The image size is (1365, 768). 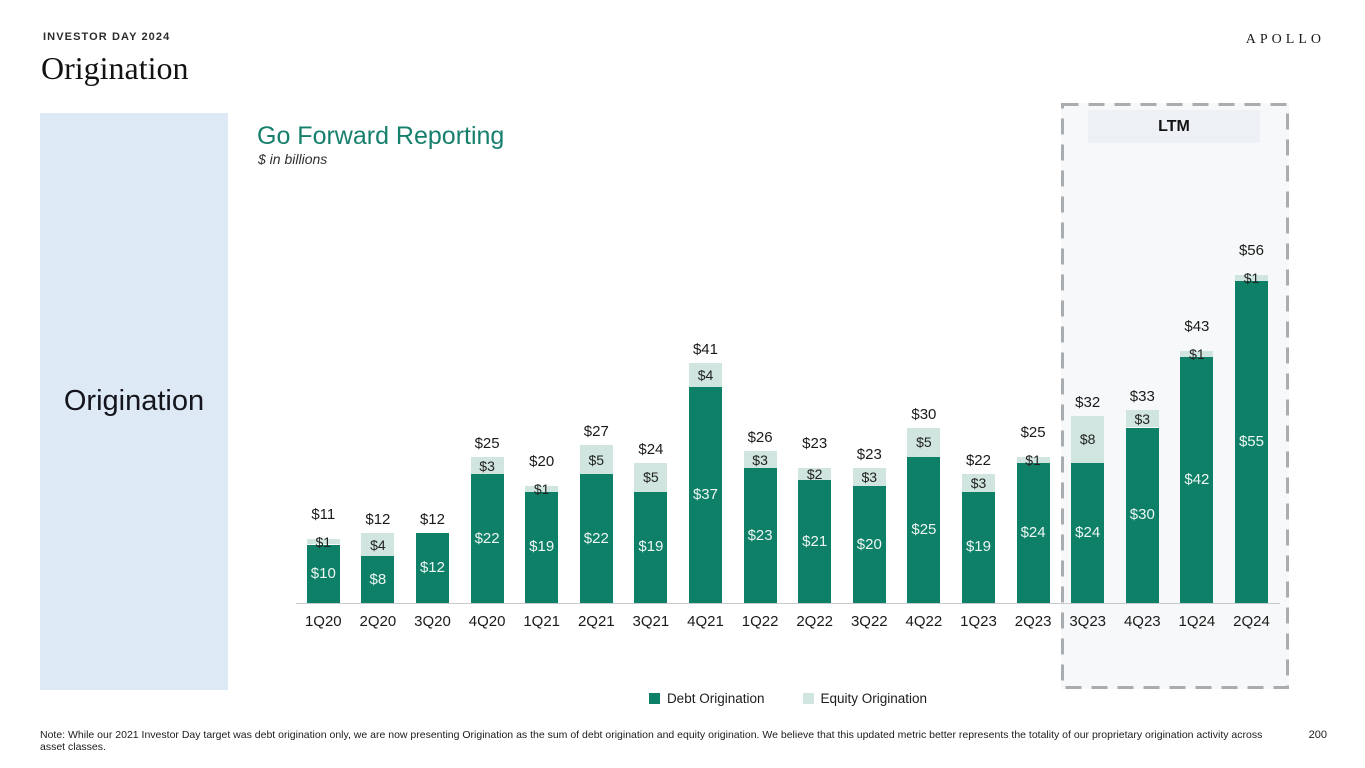 I want to click on x-axis-label: 4Q21, so click(x=705, y=621).